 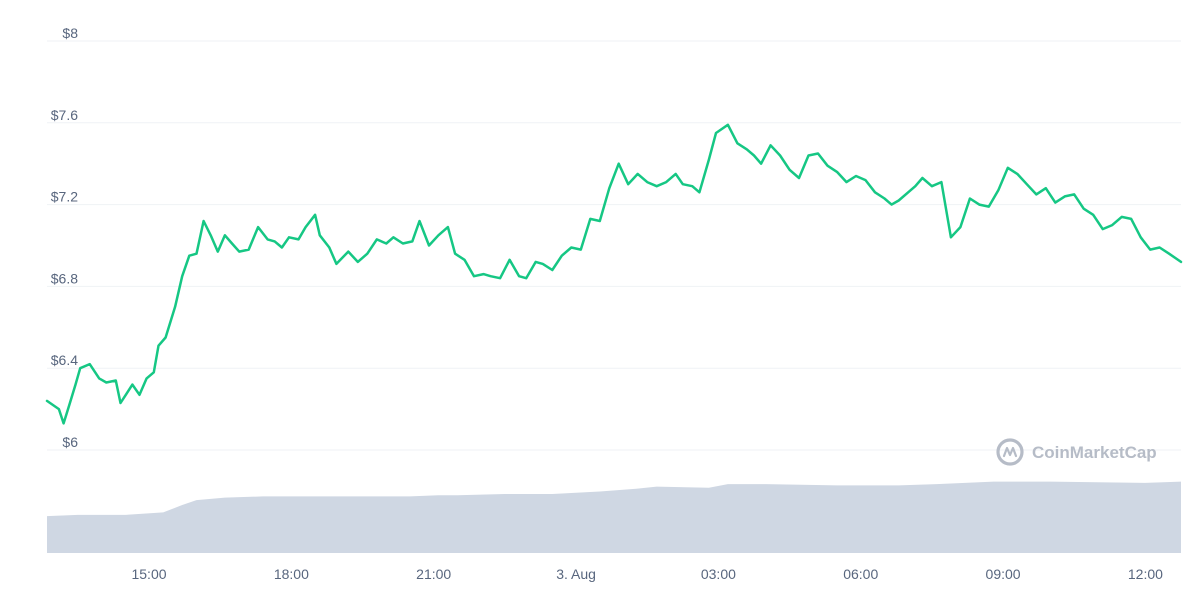 I want to click on y-tick-label: $7.6, so click(x=64, y=115).